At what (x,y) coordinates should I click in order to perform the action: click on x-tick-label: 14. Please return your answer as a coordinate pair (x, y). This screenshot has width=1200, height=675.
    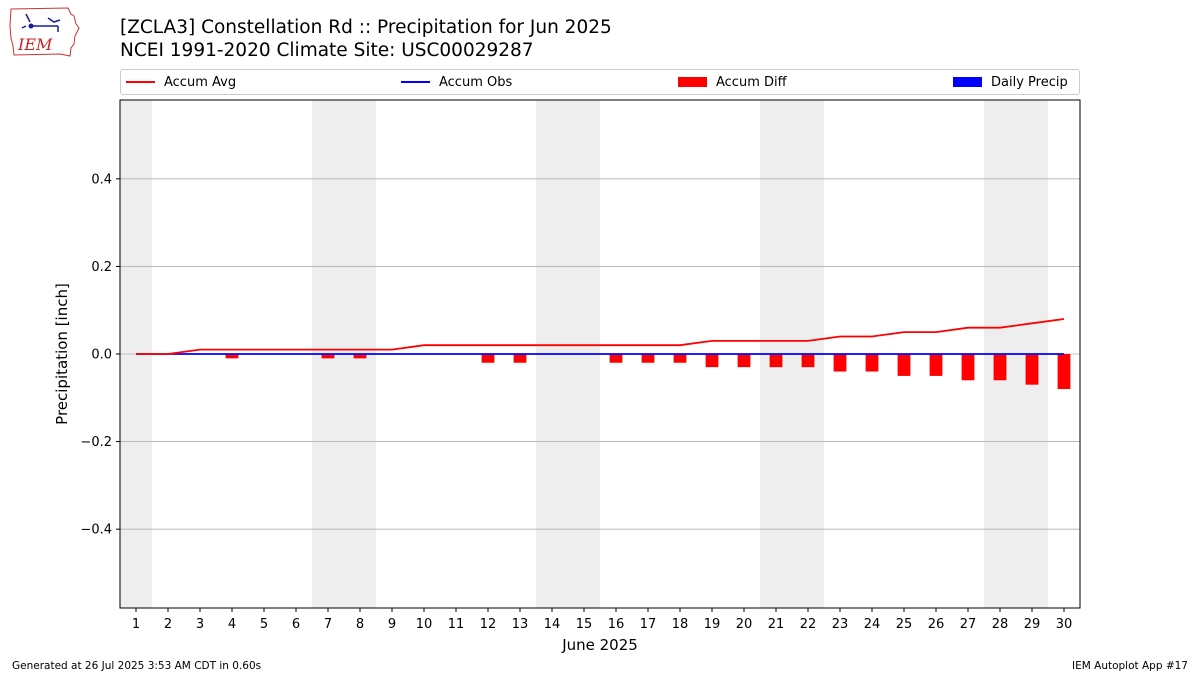
    Looking at the image, I should click on (552, 624).